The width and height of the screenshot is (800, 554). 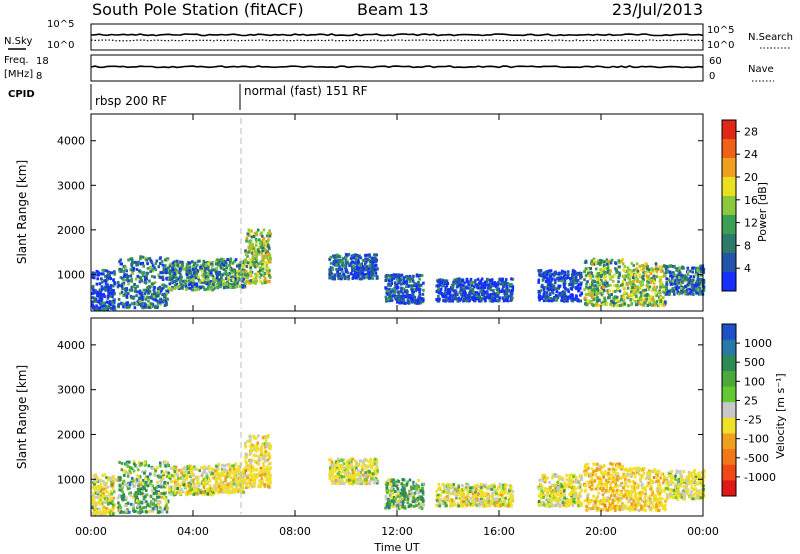 What do you see at coordinates (397, 35) in the screenshot?
I see `nsky-series` at bounding box center [397, 35].